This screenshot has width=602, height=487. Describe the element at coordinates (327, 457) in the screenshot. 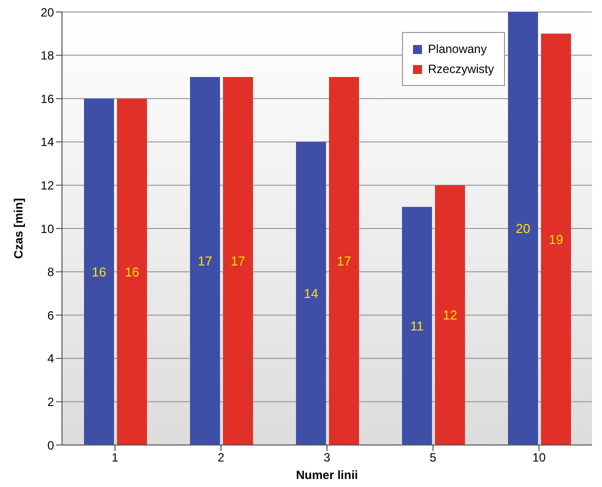

I see `x-tick-label: 3` at that location.